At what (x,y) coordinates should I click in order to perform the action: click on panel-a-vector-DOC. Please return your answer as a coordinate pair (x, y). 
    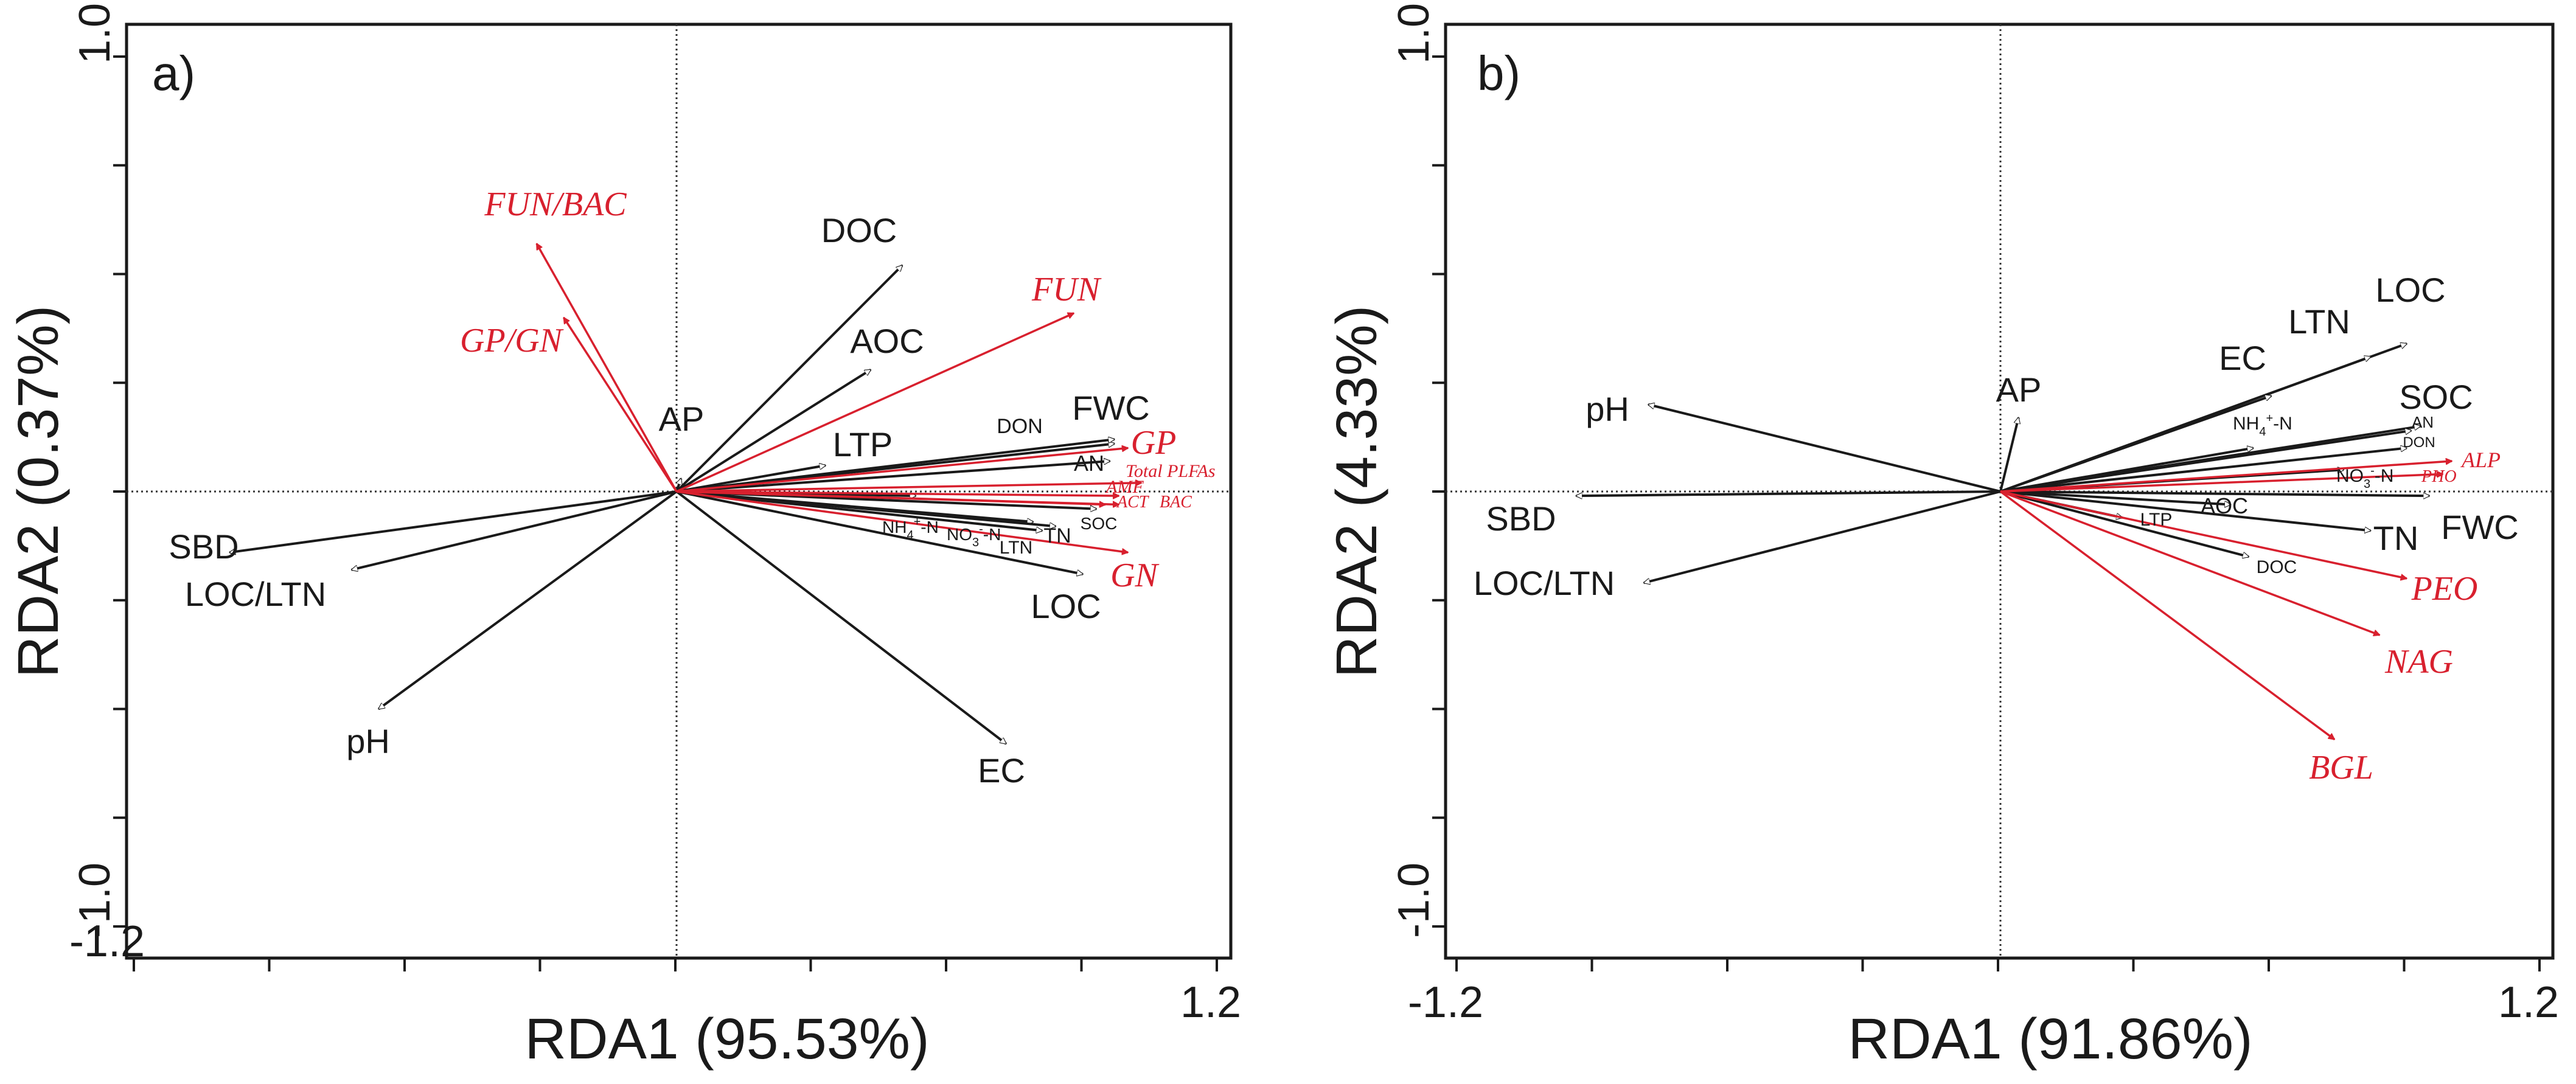
    Looking at the image, I should click on (788, 379).